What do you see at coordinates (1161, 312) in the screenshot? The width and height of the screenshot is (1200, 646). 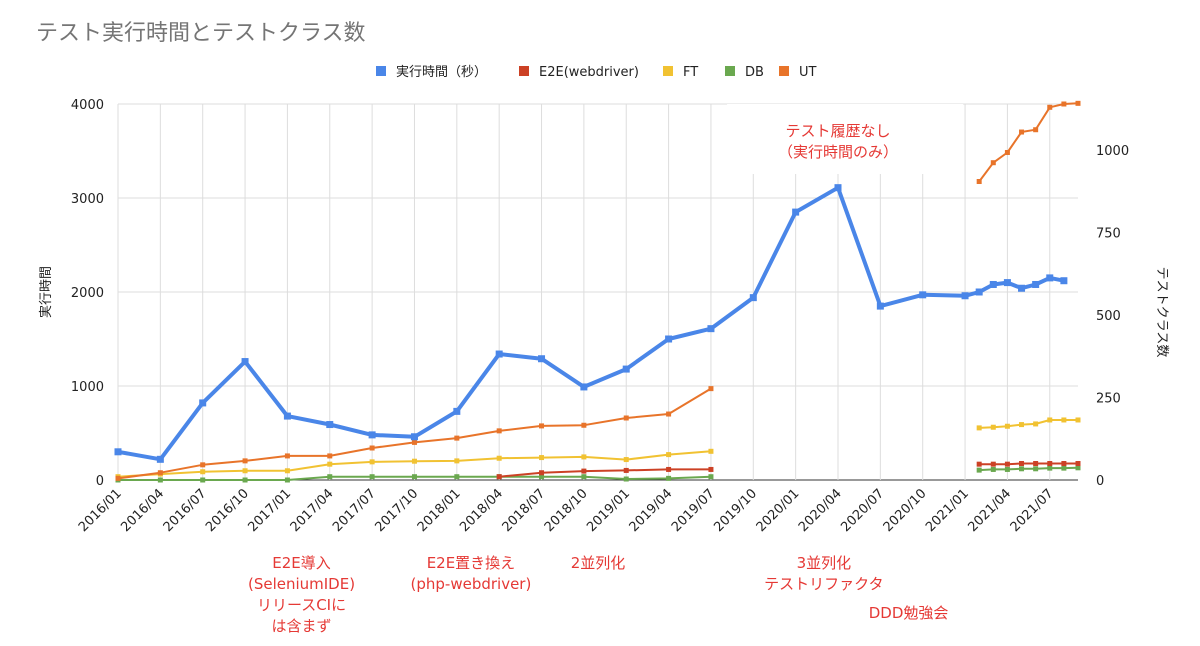 I see `y-right-axis-title: テストクラス数` at bounding box center [1161, 312].